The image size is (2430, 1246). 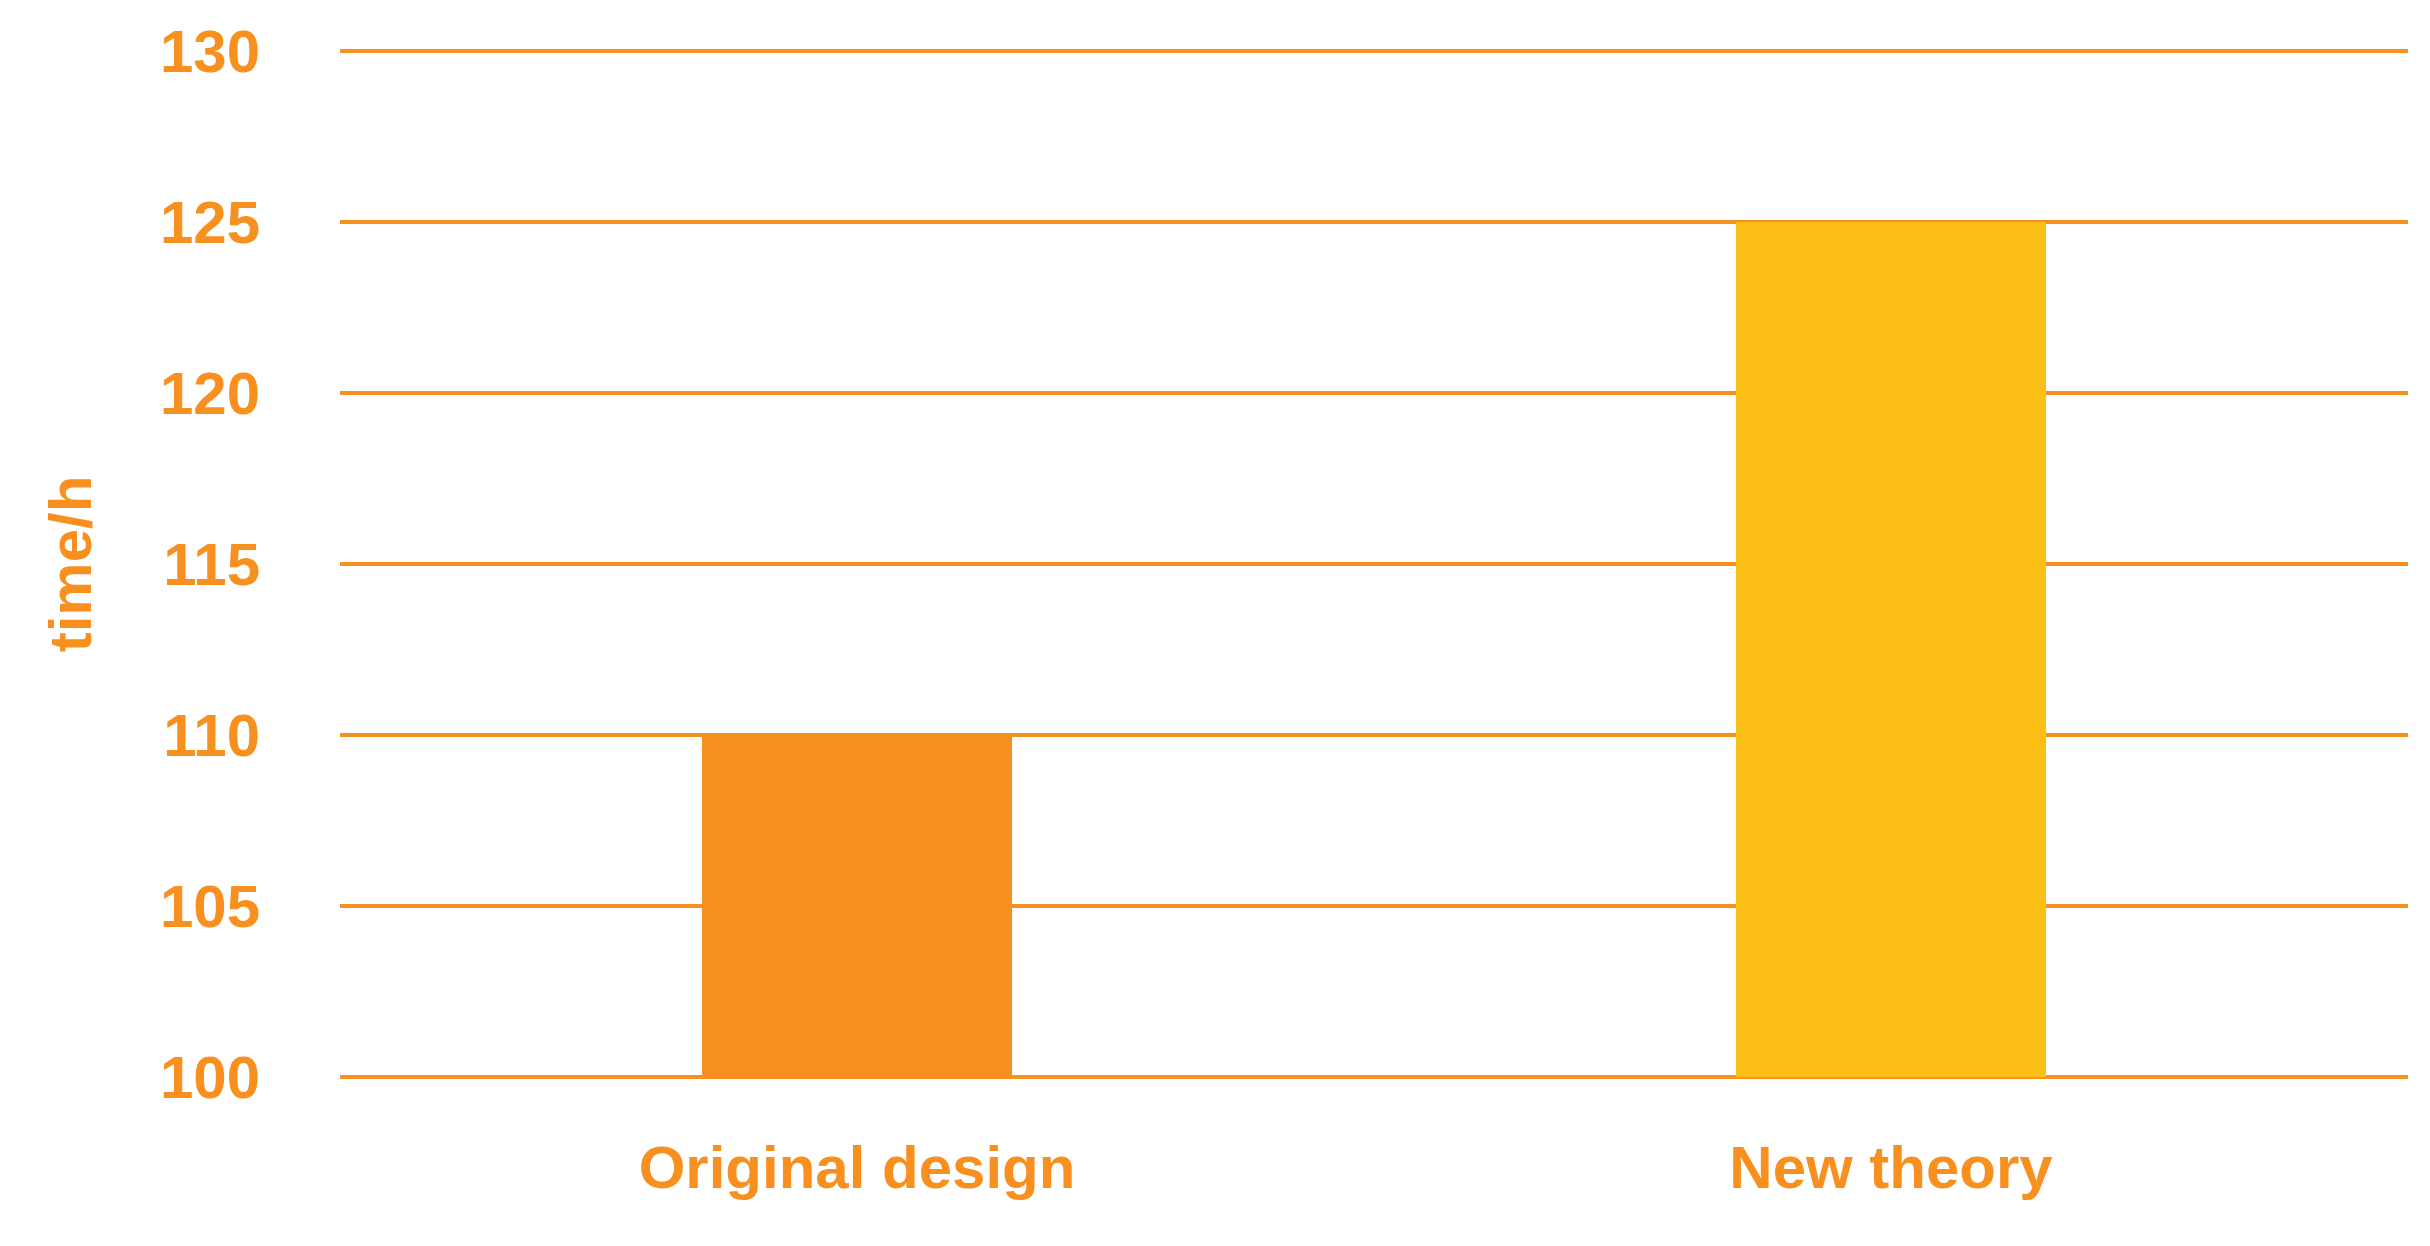 What do you see at coordinates (211, 564) in the screenshot?
I see `y-tick-label: 115` at bounding box center [211, 564].